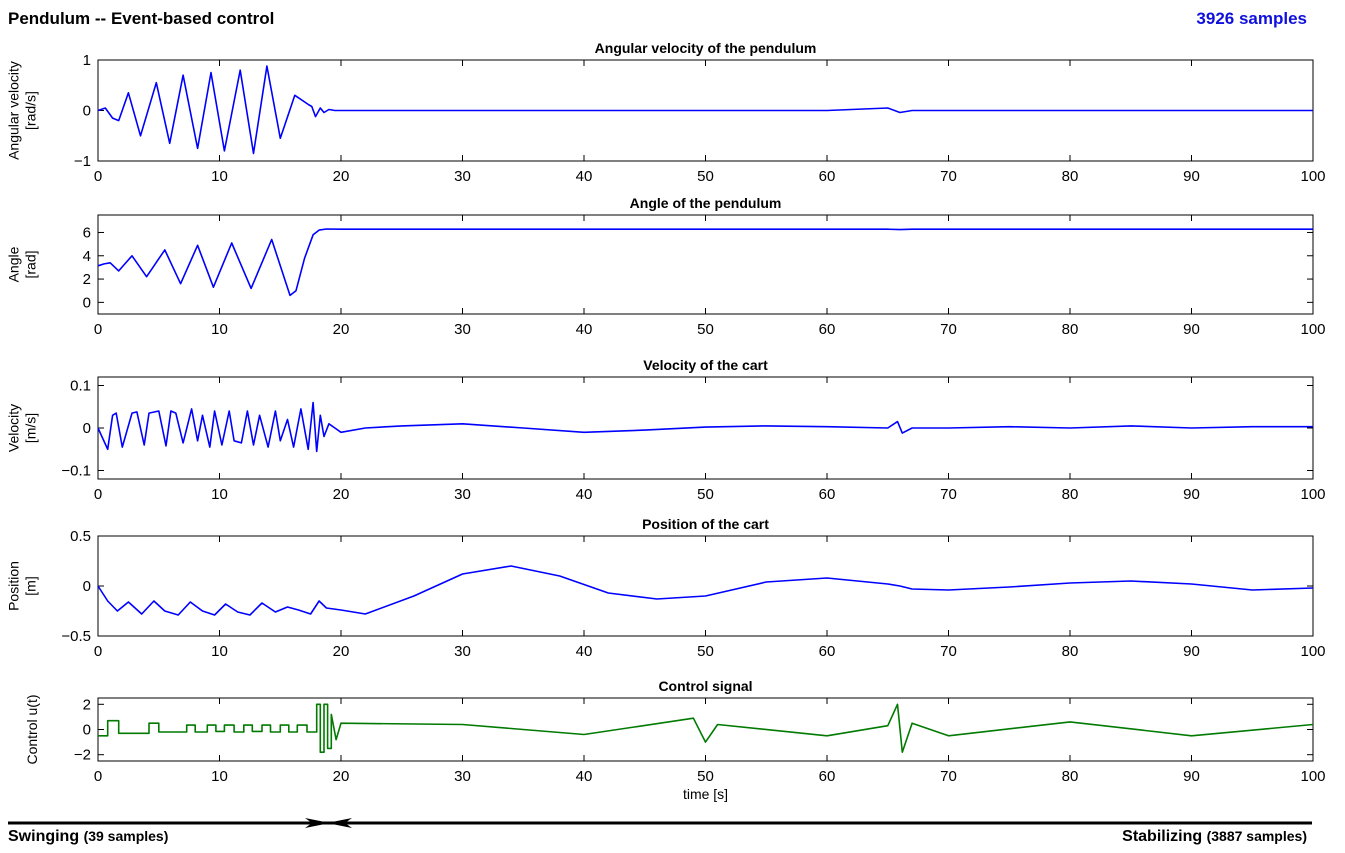 The width and height of the screenshot is (1345, 853). I want to click on y-tick-label: 4, so click(87, 256).